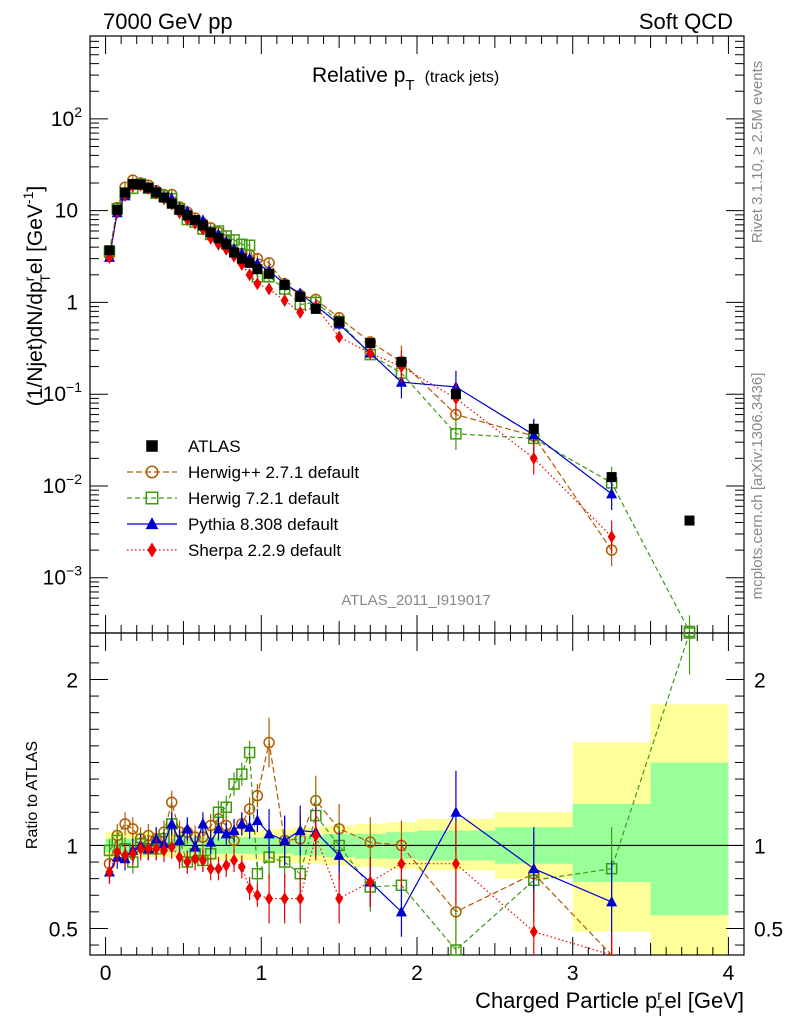 The image size is (786, 1024). Describe the element at coordinates (609, 1003) in the screenshot. I see `x-axis-label: Charged Particle pr Tel [GeV]` at that location.